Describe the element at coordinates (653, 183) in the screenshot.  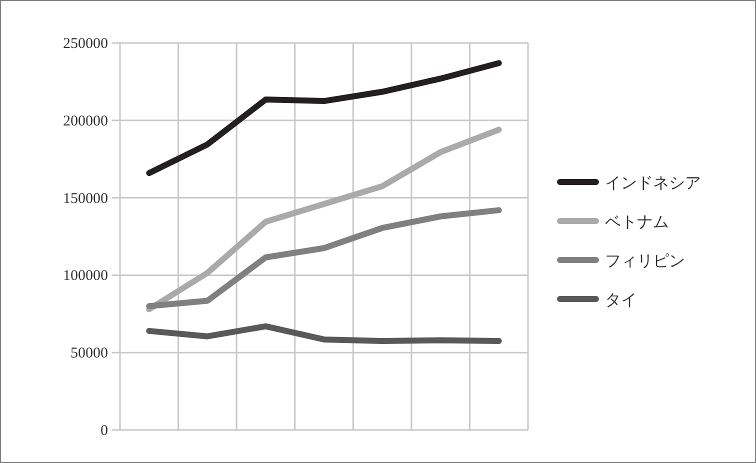
I see `legend-label: インドネシア` at that location.